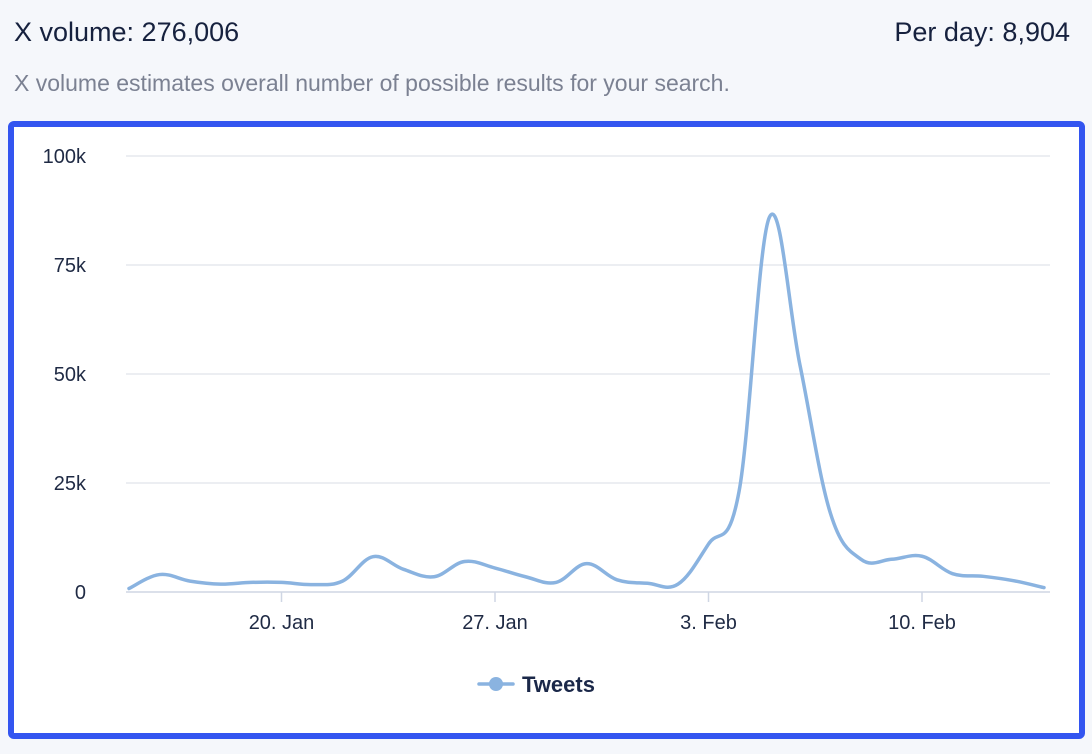 The image size is (1092, 754). I want to click on legend-label-tweets: Tweets, so click(558, 684).